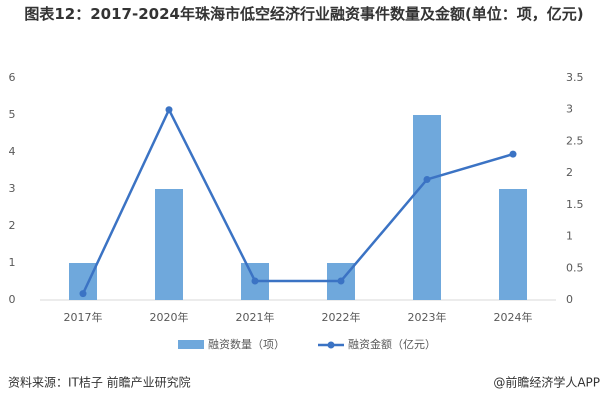  I want to click on y2-tick-label: 2, so click(569, 172).